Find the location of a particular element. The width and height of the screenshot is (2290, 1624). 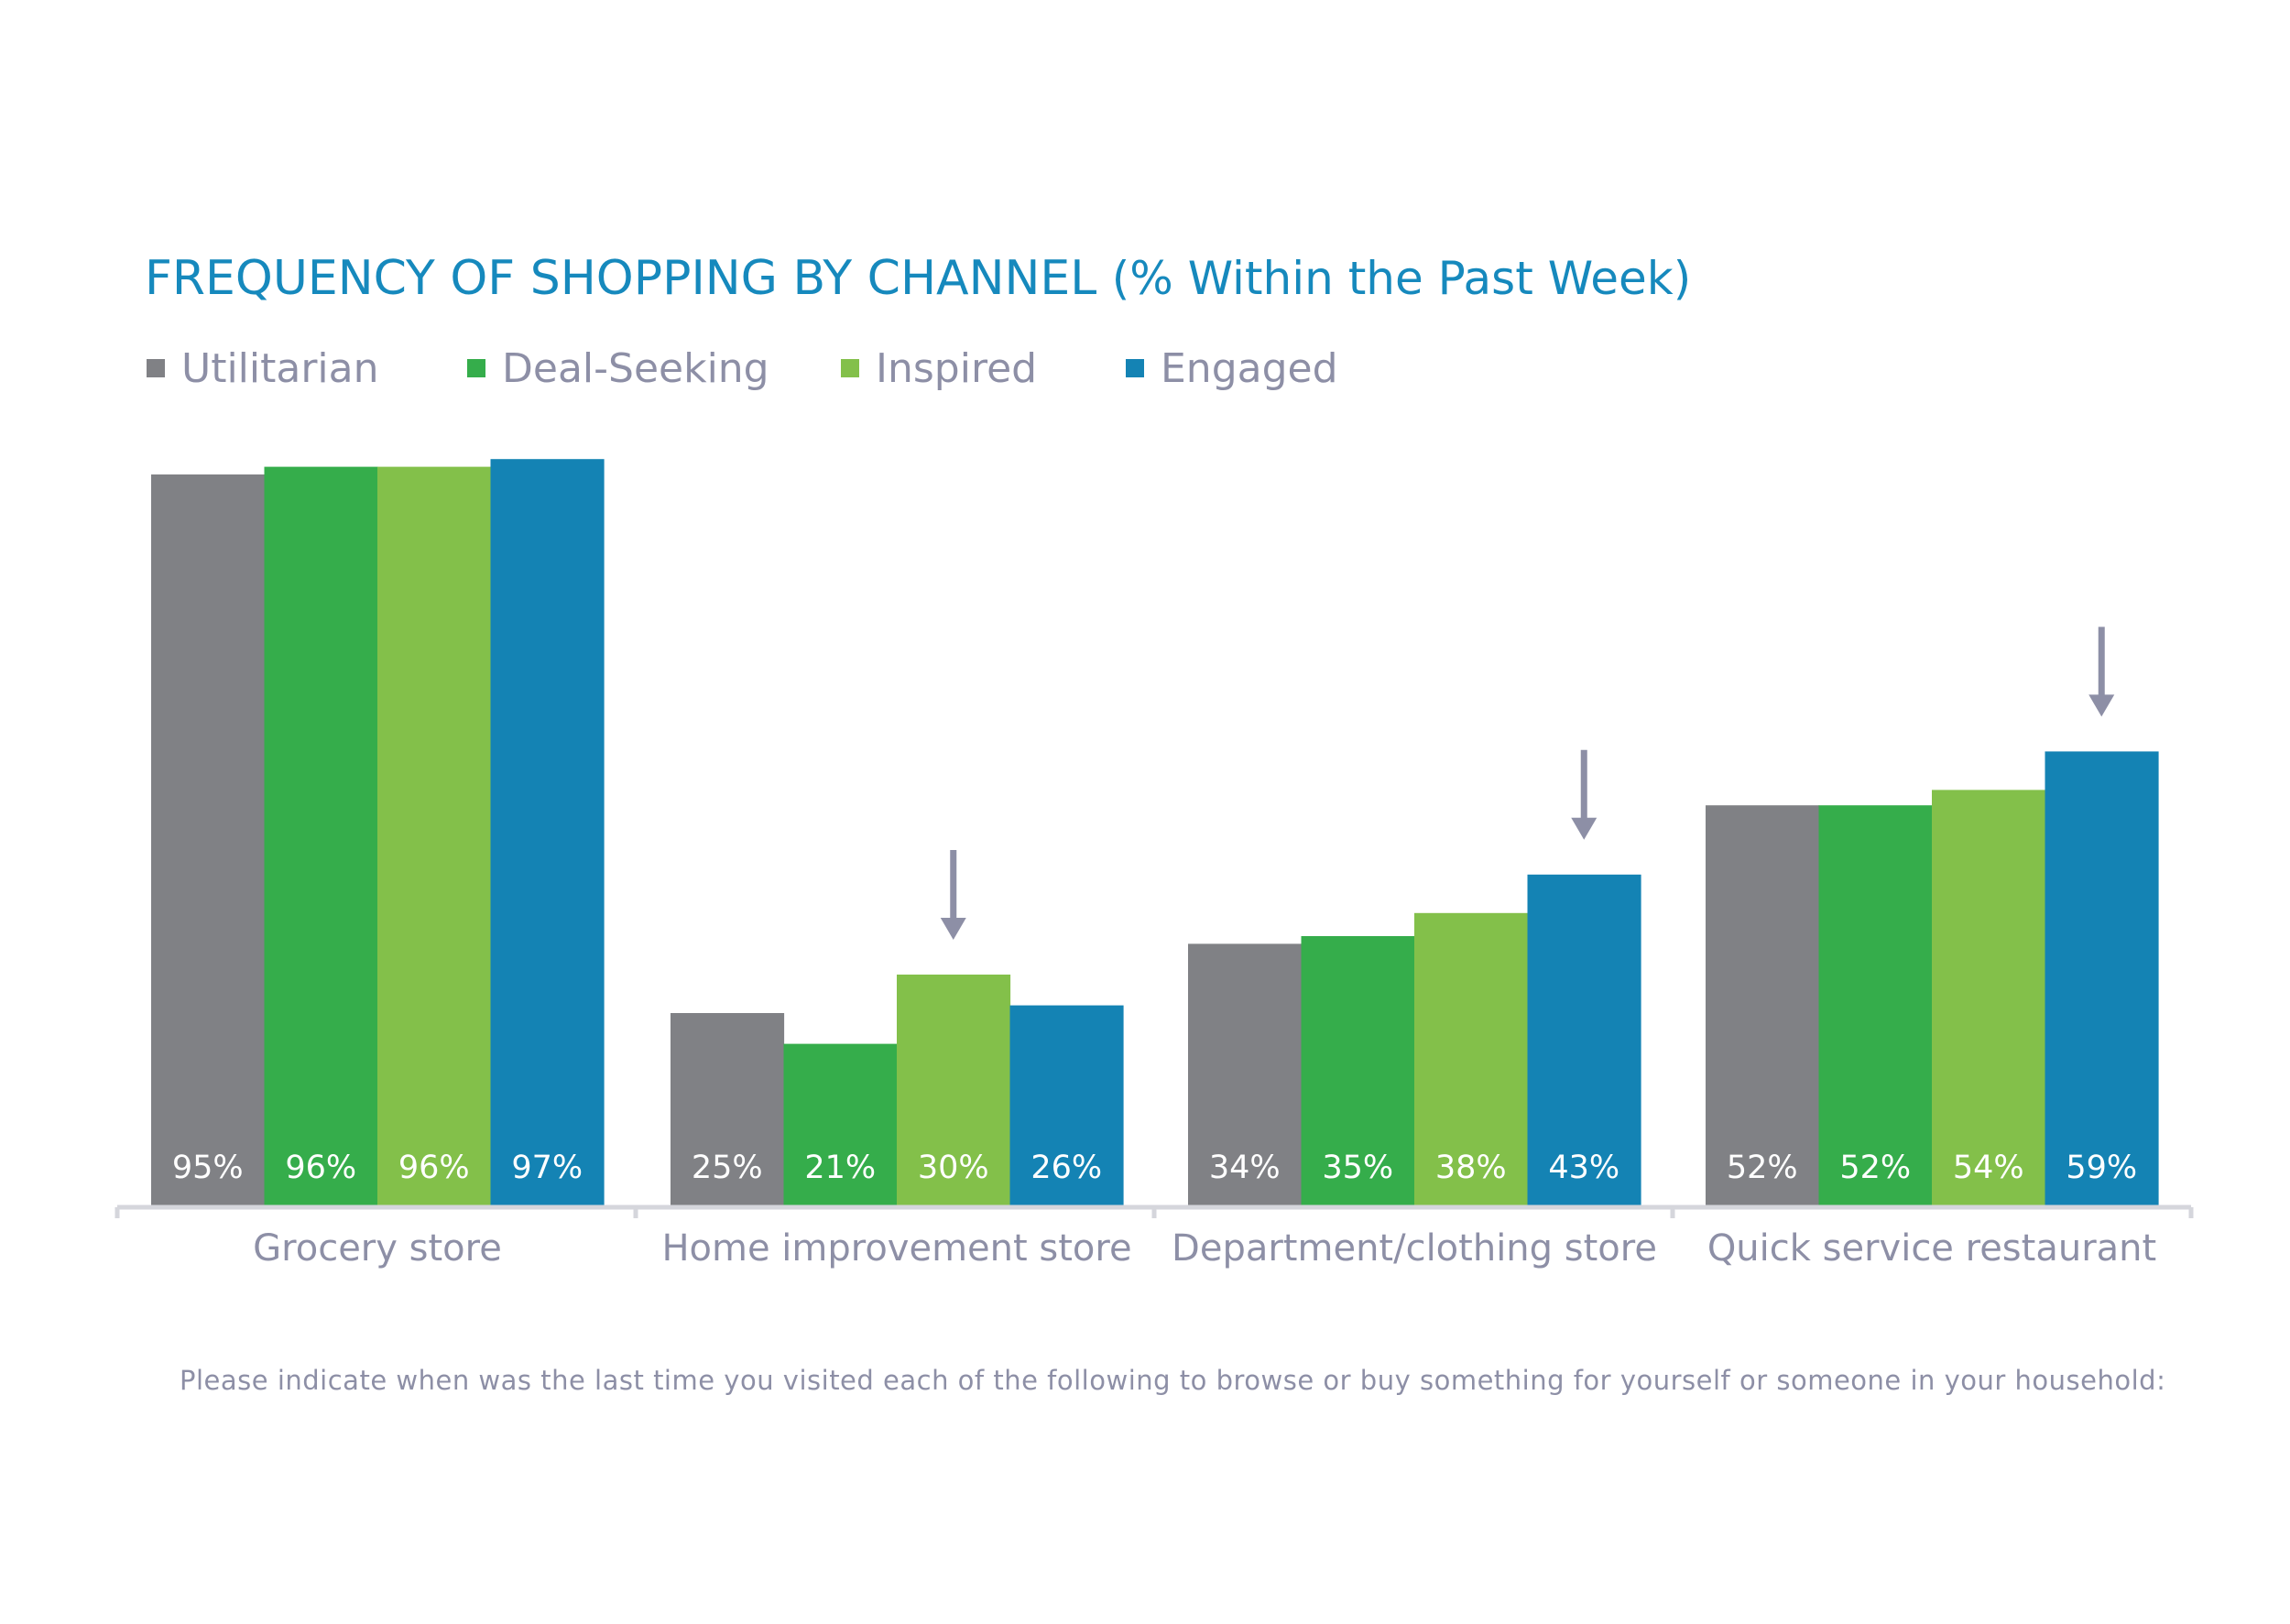

chart-subtitle: (% Within the Past Week) is located at coordinates (1402, 278).